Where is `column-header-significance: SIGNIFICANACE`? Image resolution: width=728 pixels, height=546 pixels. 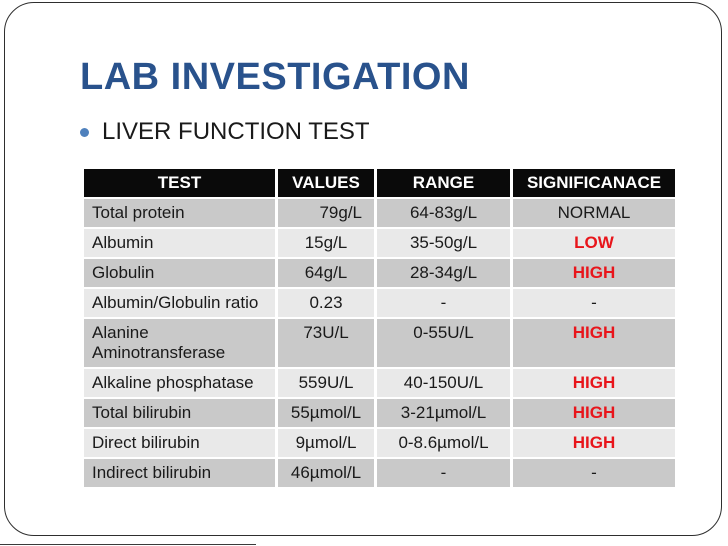 column-header-significance: SIGNIFICANACE is located at coordinates (594, 184).